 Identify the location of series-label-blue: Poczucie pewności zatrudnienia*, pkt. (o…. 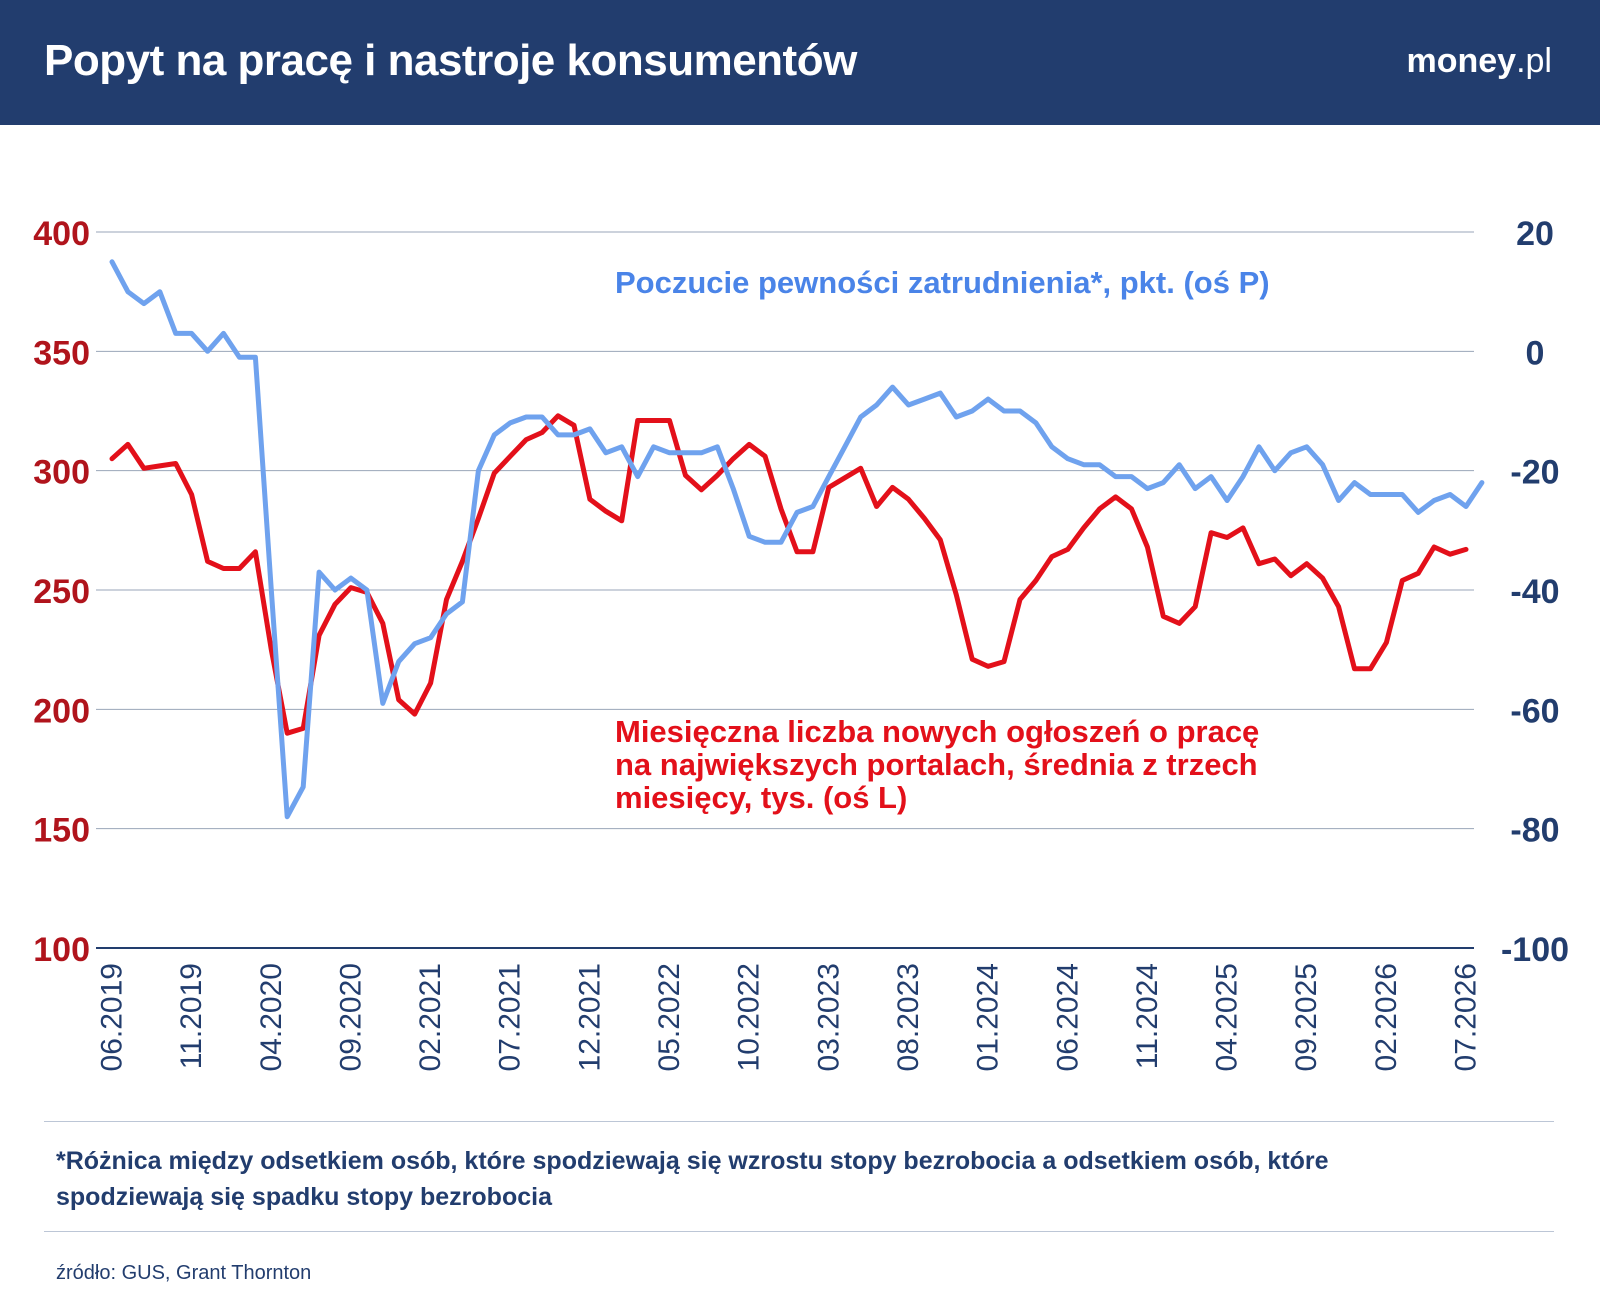
(942, 282).